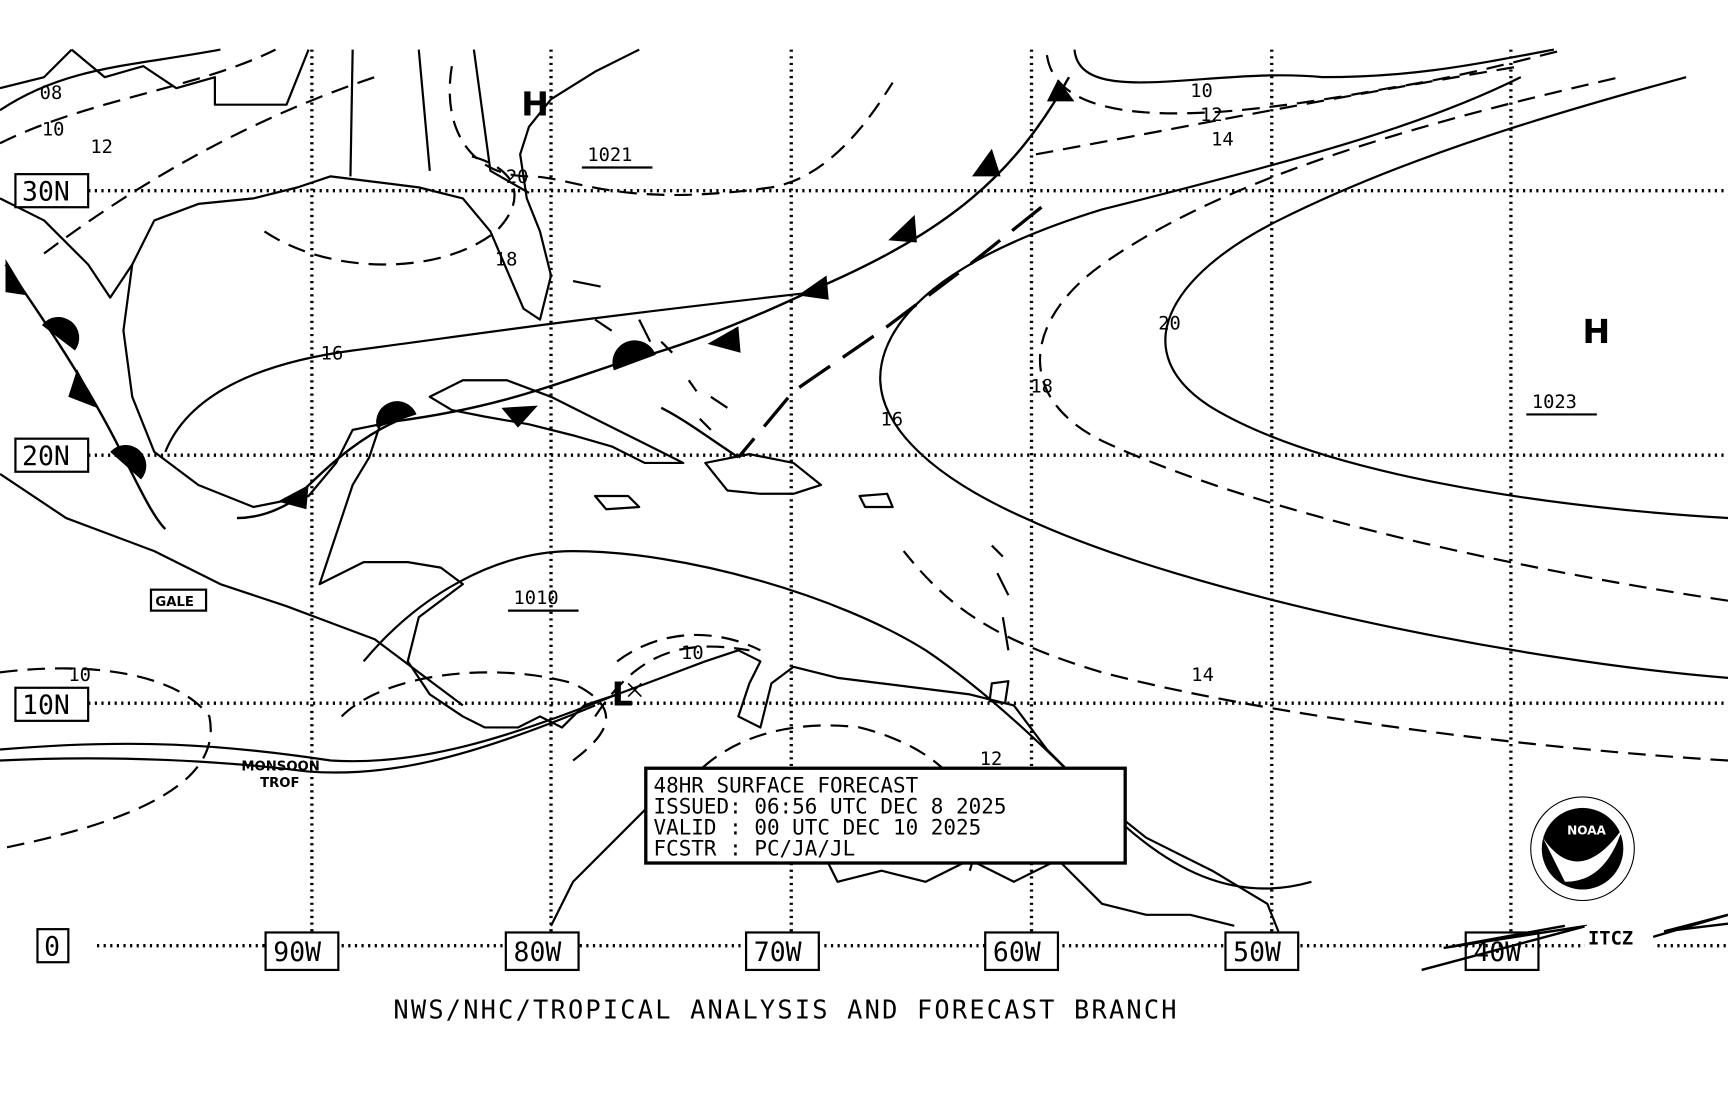 The height and width of the screenshot is (1100, 1728). I want to click on itcz-label: ITCZ, so click(1610, 939).